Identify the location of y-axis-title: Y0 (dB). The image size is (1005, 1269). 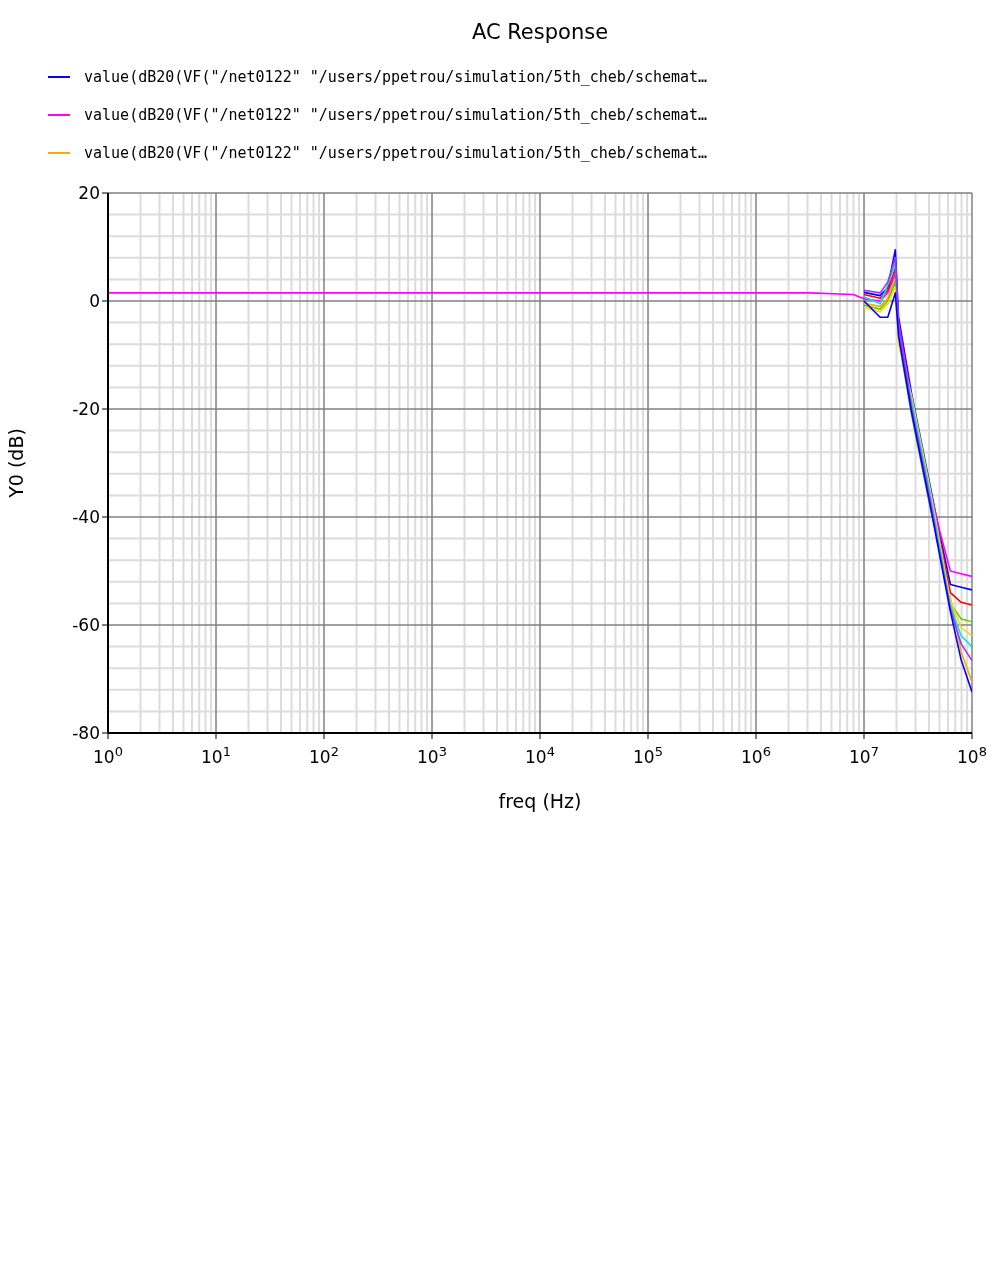
(15, 463).